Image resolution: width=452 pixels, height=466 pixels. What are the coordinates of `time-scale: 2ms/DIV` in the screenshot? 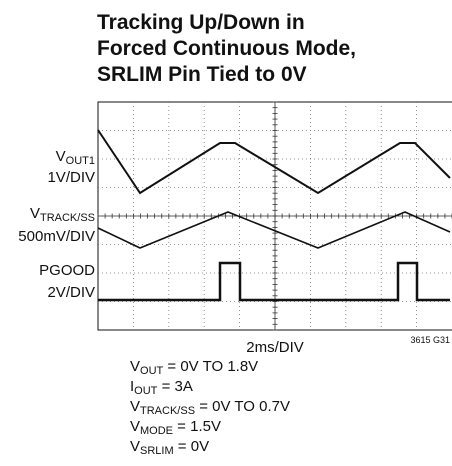 It's located at (275, 347).